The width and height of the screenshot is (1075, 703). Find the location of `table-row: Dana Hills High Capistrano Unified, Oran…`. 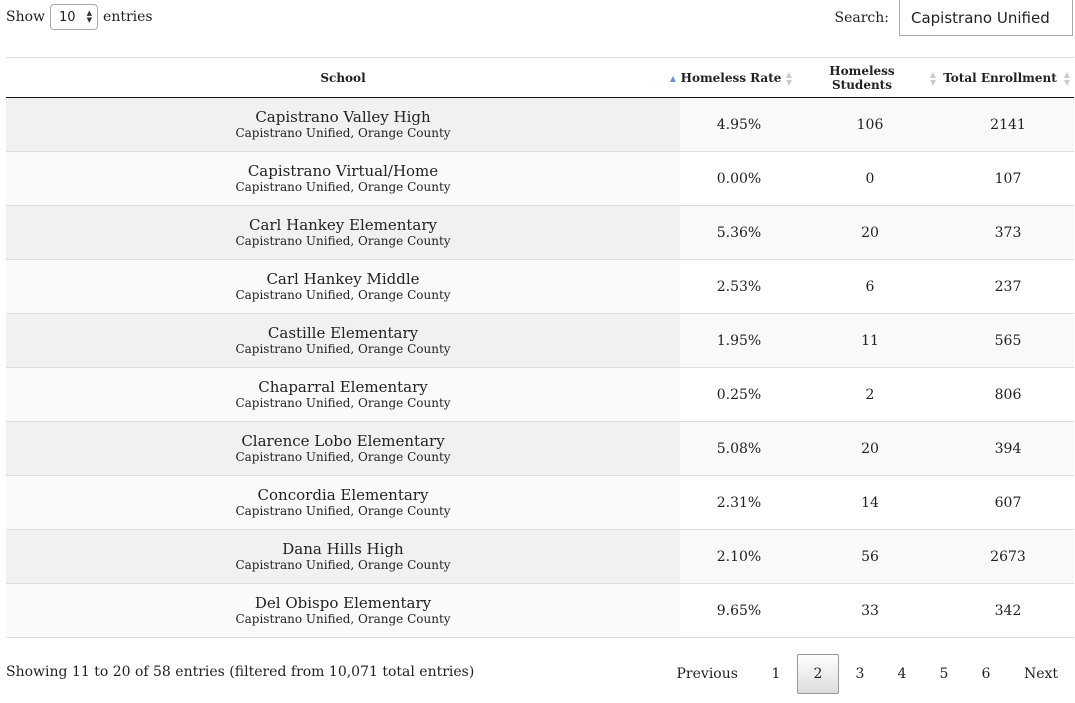

table-row: Dana Hills High Capistrano Unified, Oran… is located at coordinates (540, 556).